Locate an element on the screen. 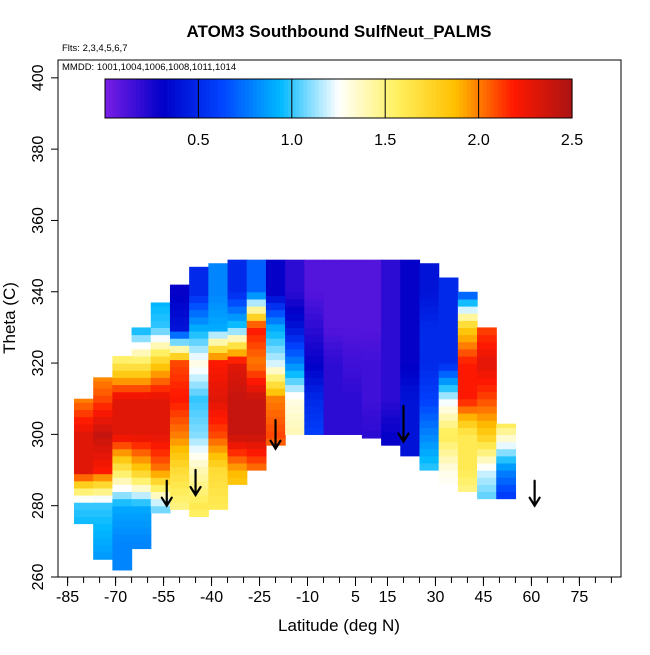 This screenshot has width=650, height=655. x-tick-label: 30 is located at coordinates (436, 597).